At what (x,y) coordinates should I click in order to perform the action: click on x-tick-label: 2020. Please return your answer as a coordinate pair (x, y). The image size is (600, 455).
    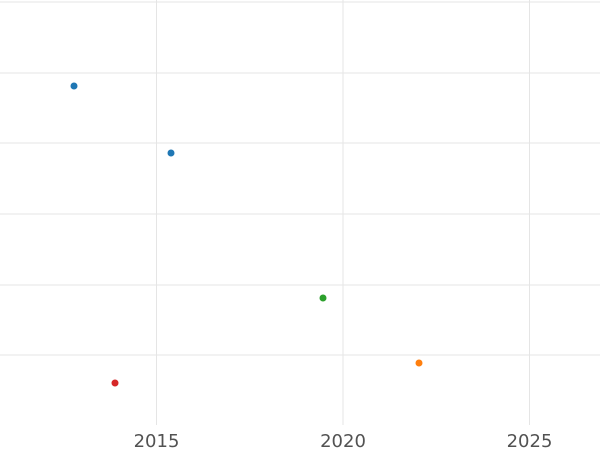
    Looking at the image, I should click on (343, 440).